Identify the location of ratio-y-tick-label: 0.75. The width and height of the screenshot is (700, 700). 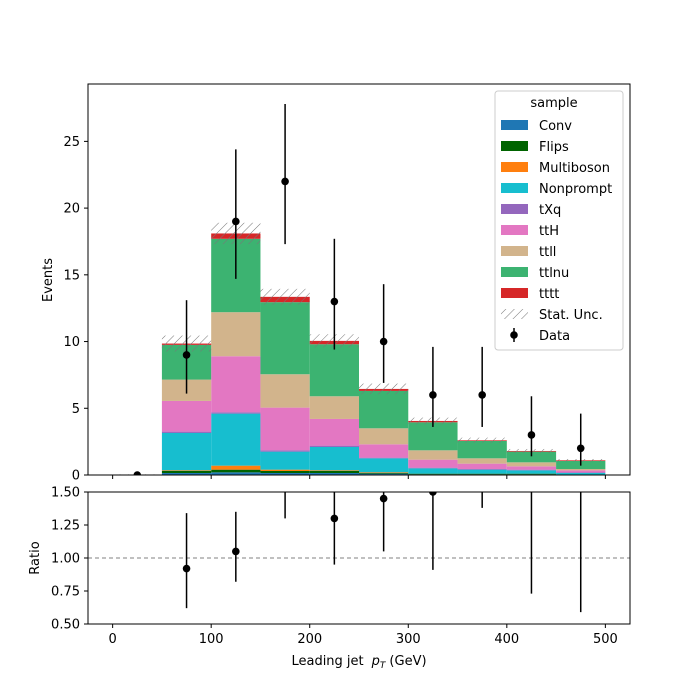
(65, 592).